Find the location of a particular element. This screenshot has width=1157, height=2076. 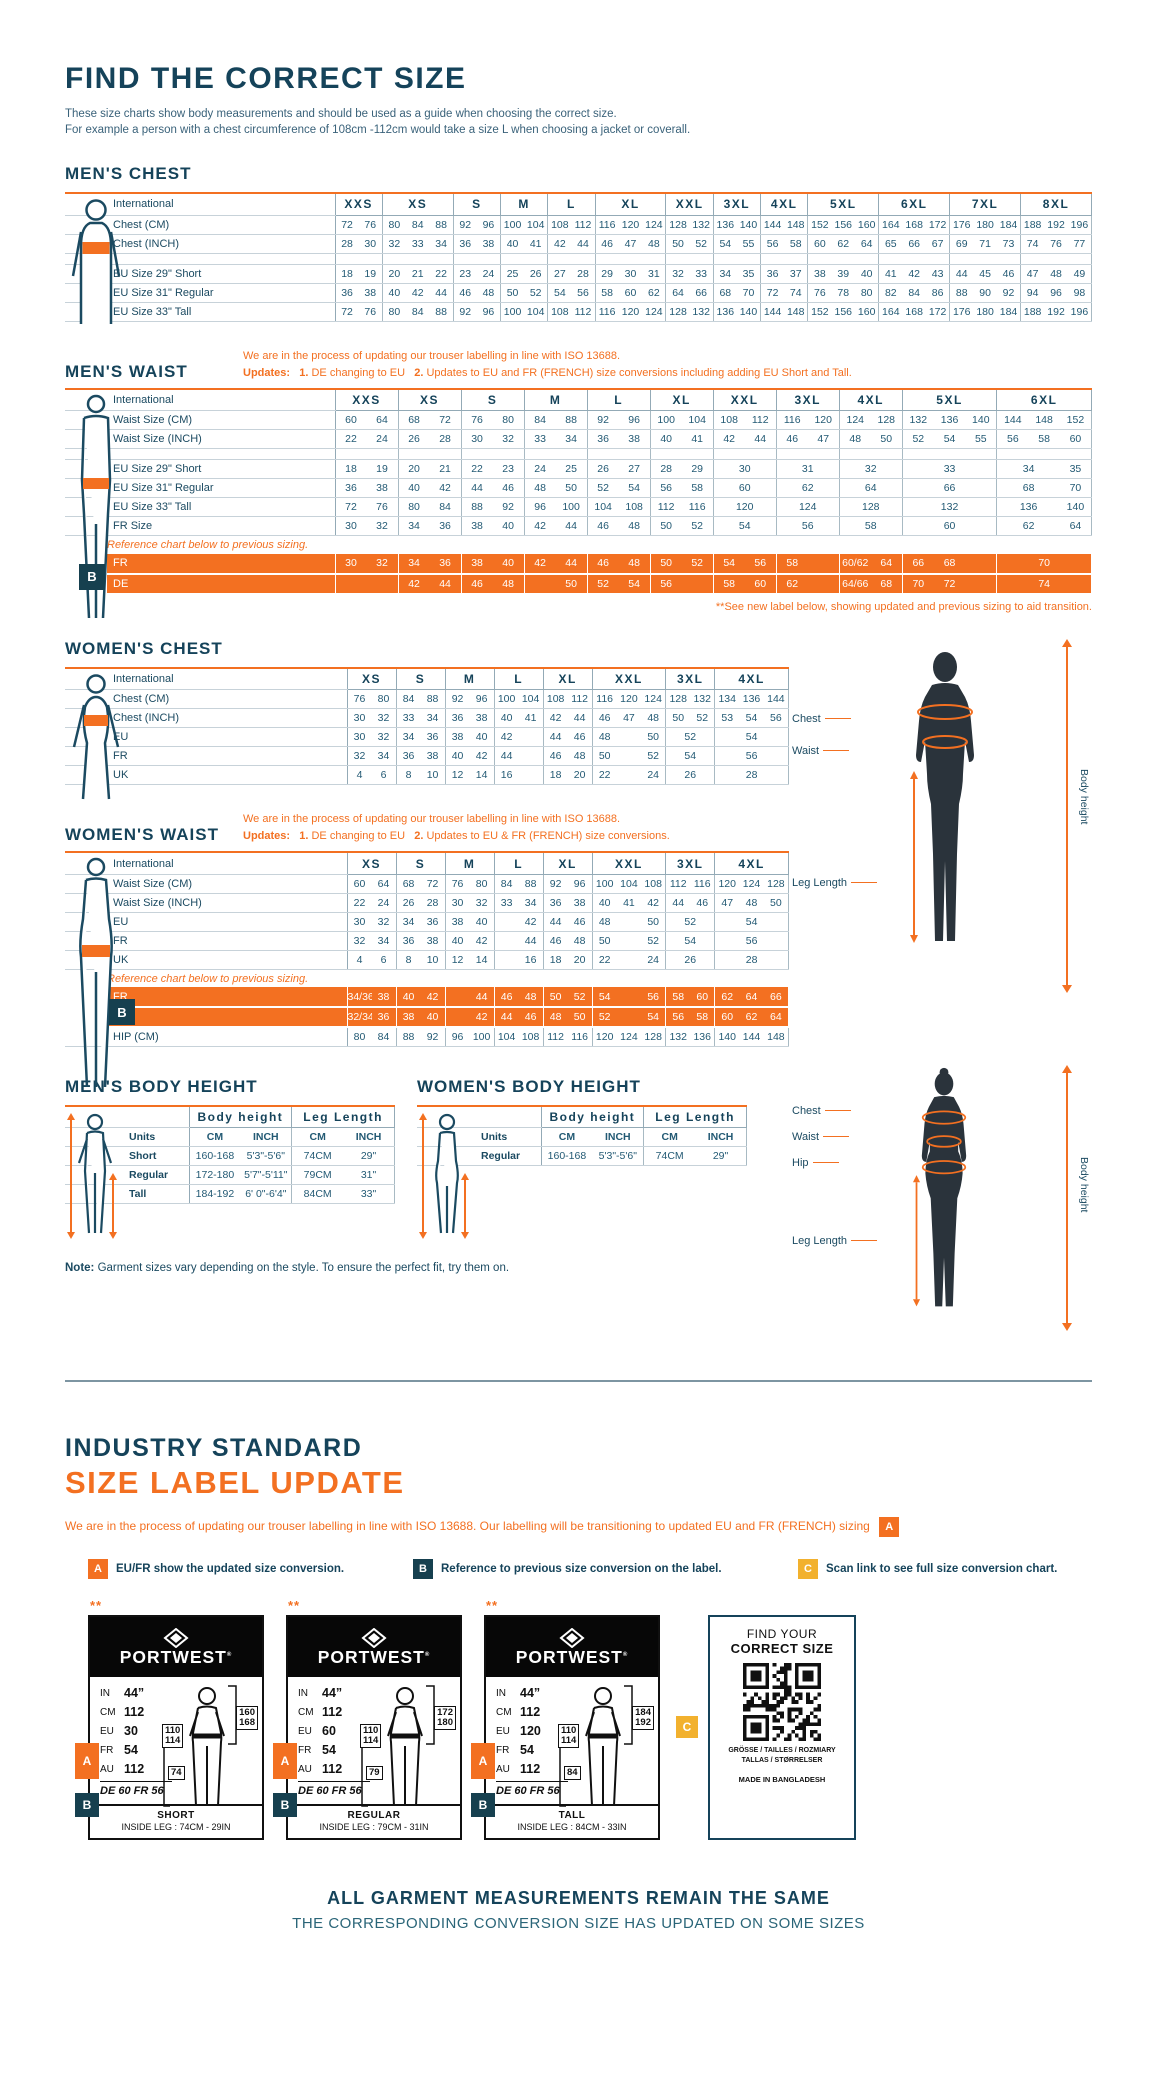

size-group-header: 4XL is located at coordinates (751, 864).